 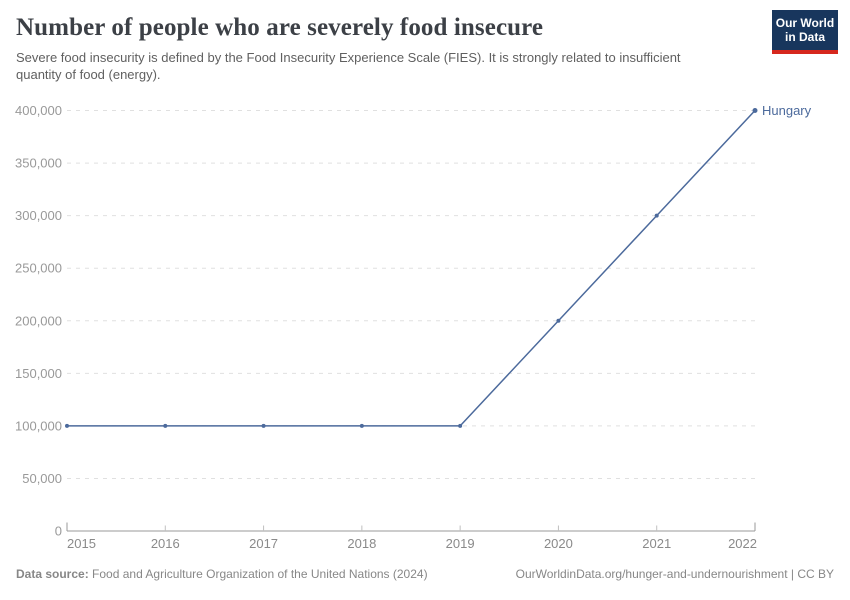 What do you see at coordinates (804, 37) in the screenshot?
I see `owid-logo-line2: in Data` at bounding box center [804, 37].